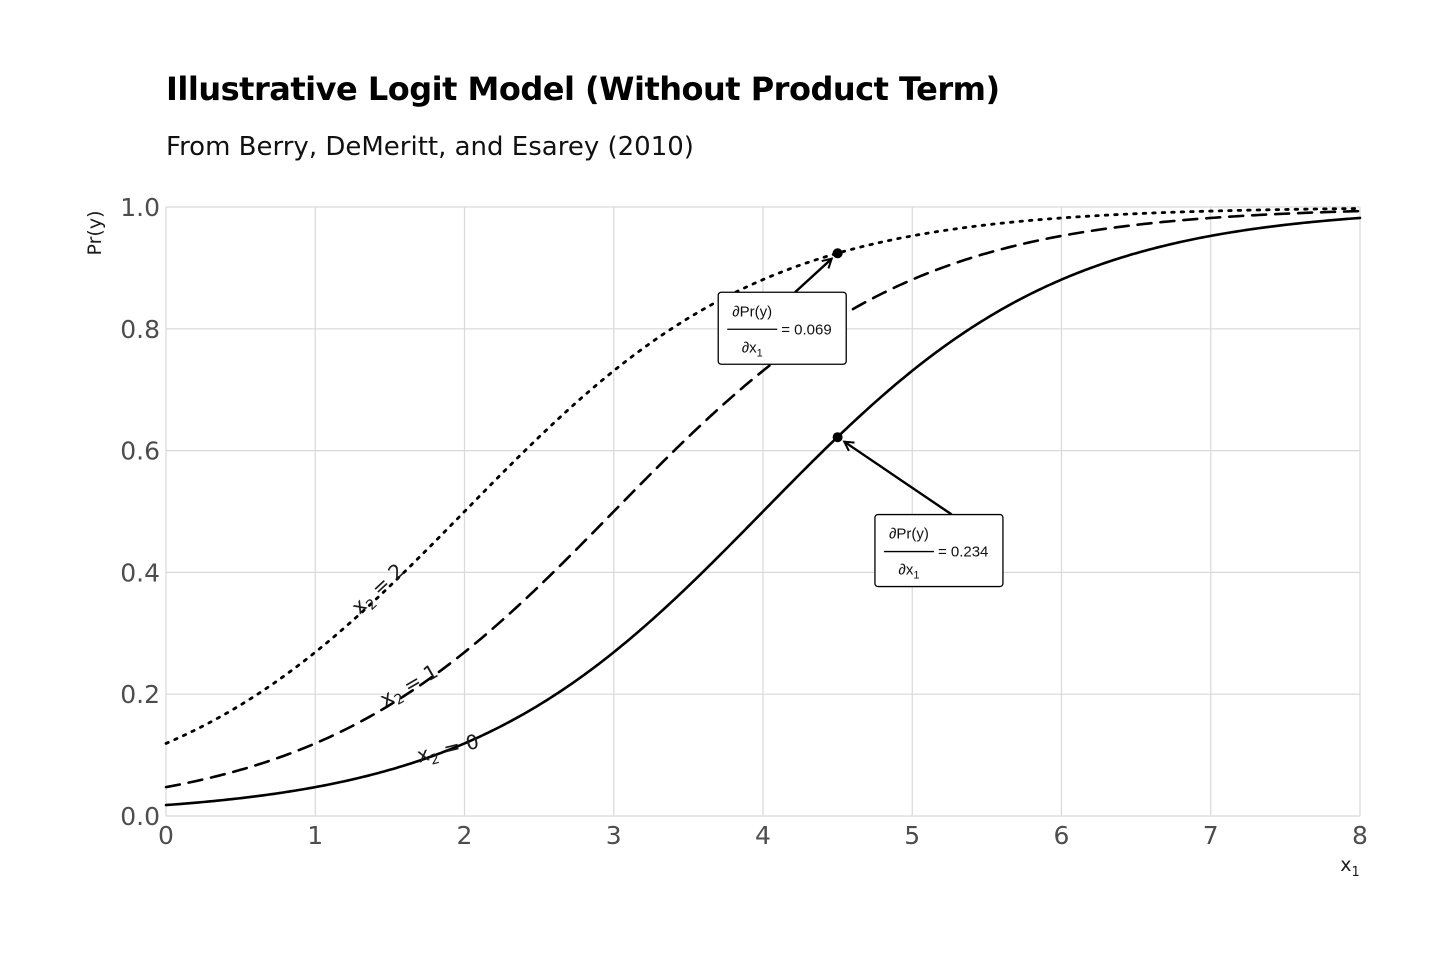 The height and width of the screenshot is (960, 1440). I want to click on series-label-var-0: x, so click(422, 754).